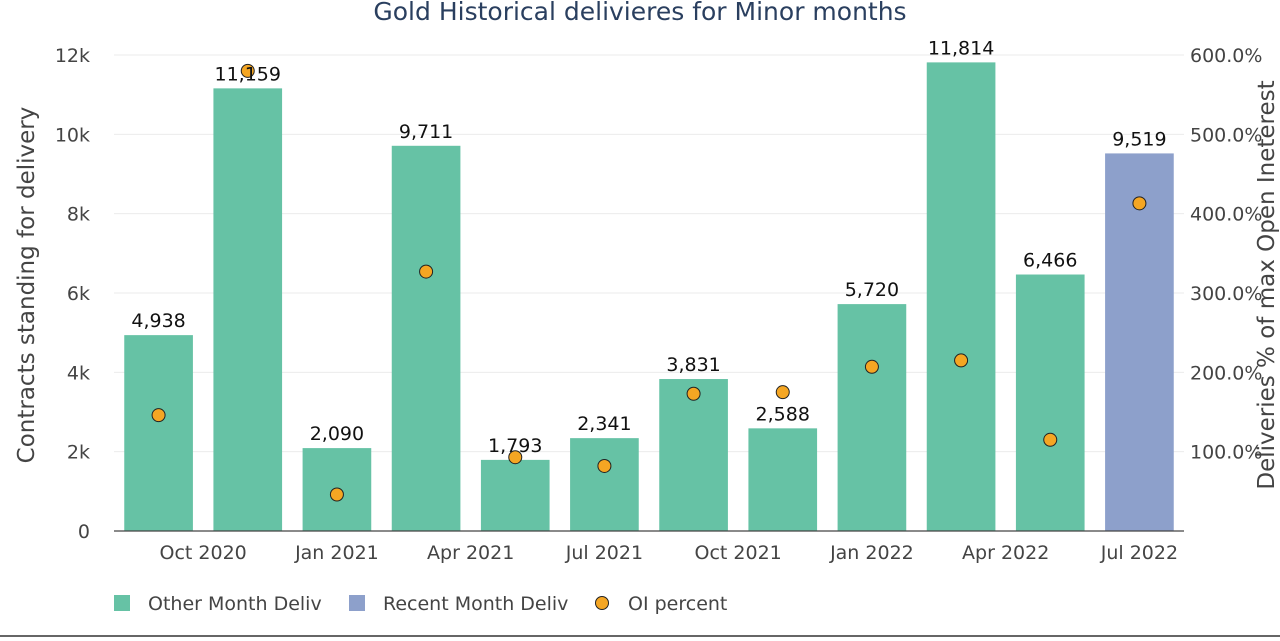 Image resolution: width=1280 pixels, height=641 pixels. I want to click on bar-value-label: 9,519, so click(1139, 139).